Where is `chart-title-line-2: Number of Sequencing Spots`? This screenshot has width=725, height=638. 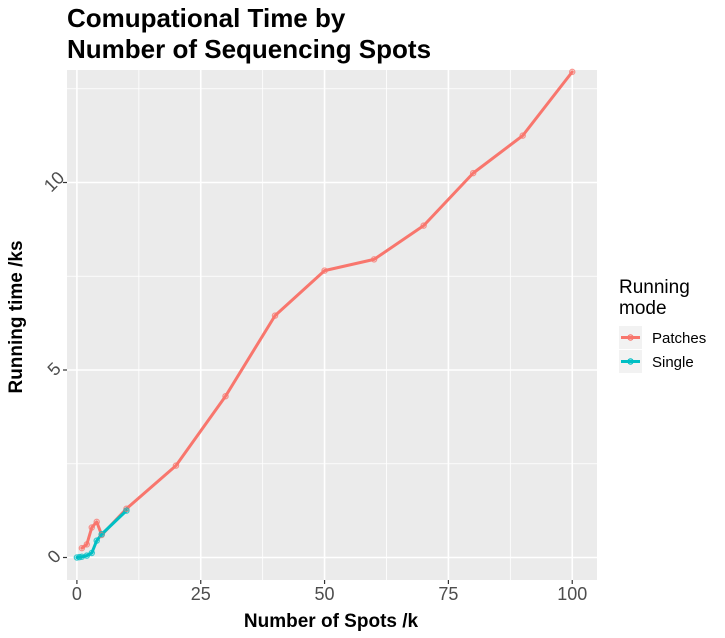
chart-title-line-2: Number of Sequencing Spots is located at coordinates (249, 49).